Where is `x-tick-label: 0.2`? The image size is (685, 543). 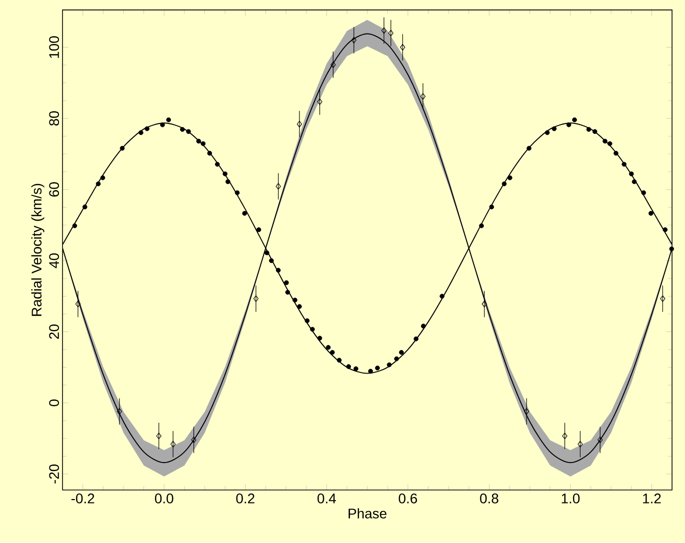
x-tick-label: 0.2 is located at coordinates (245, 499).